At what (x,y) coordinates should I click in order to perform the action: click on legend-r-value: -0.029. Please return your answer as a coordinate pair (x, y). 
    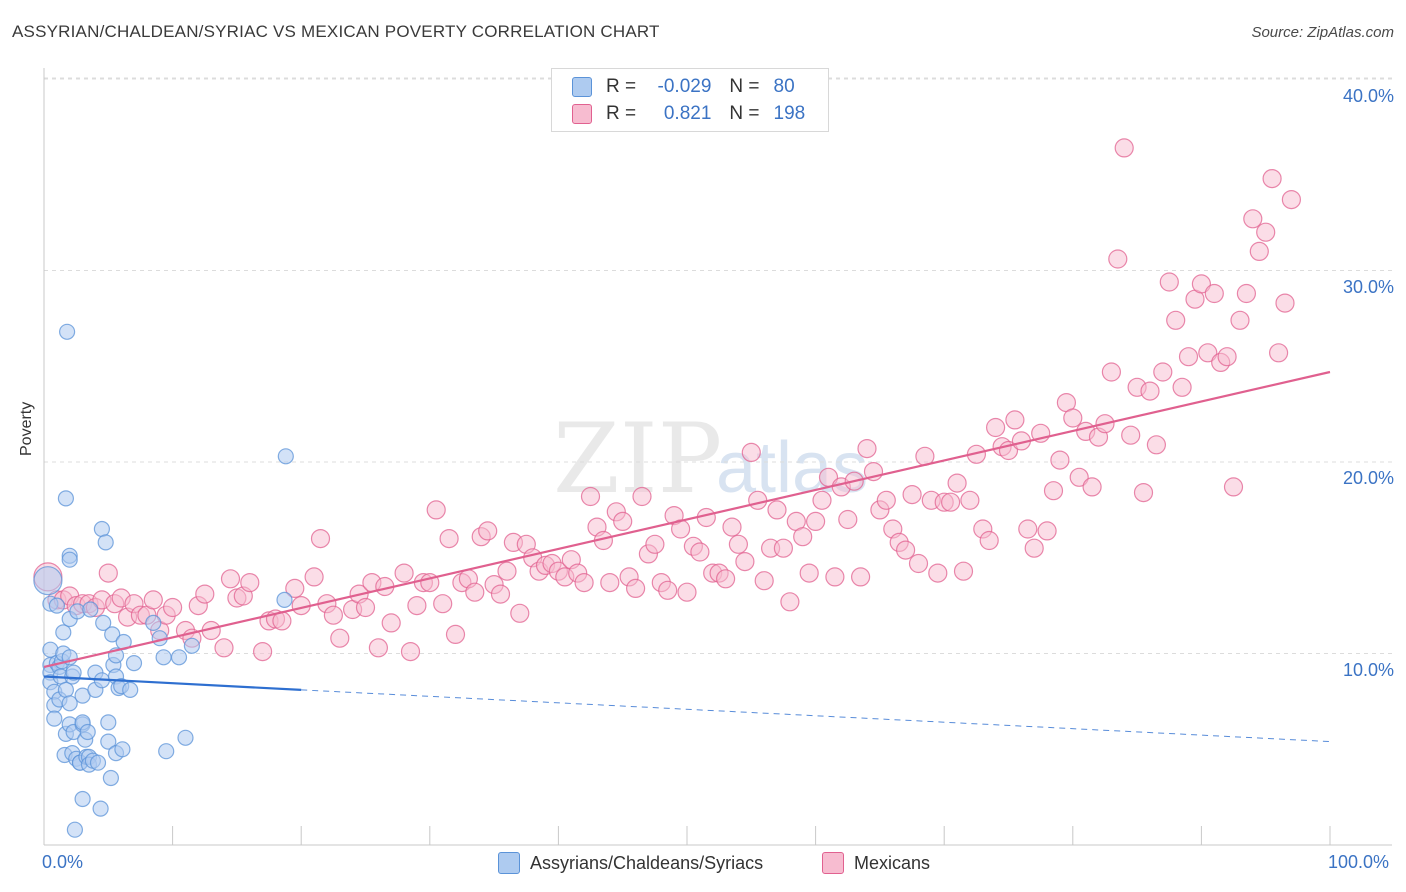
    Looking at the image, I should click on (684, 86).